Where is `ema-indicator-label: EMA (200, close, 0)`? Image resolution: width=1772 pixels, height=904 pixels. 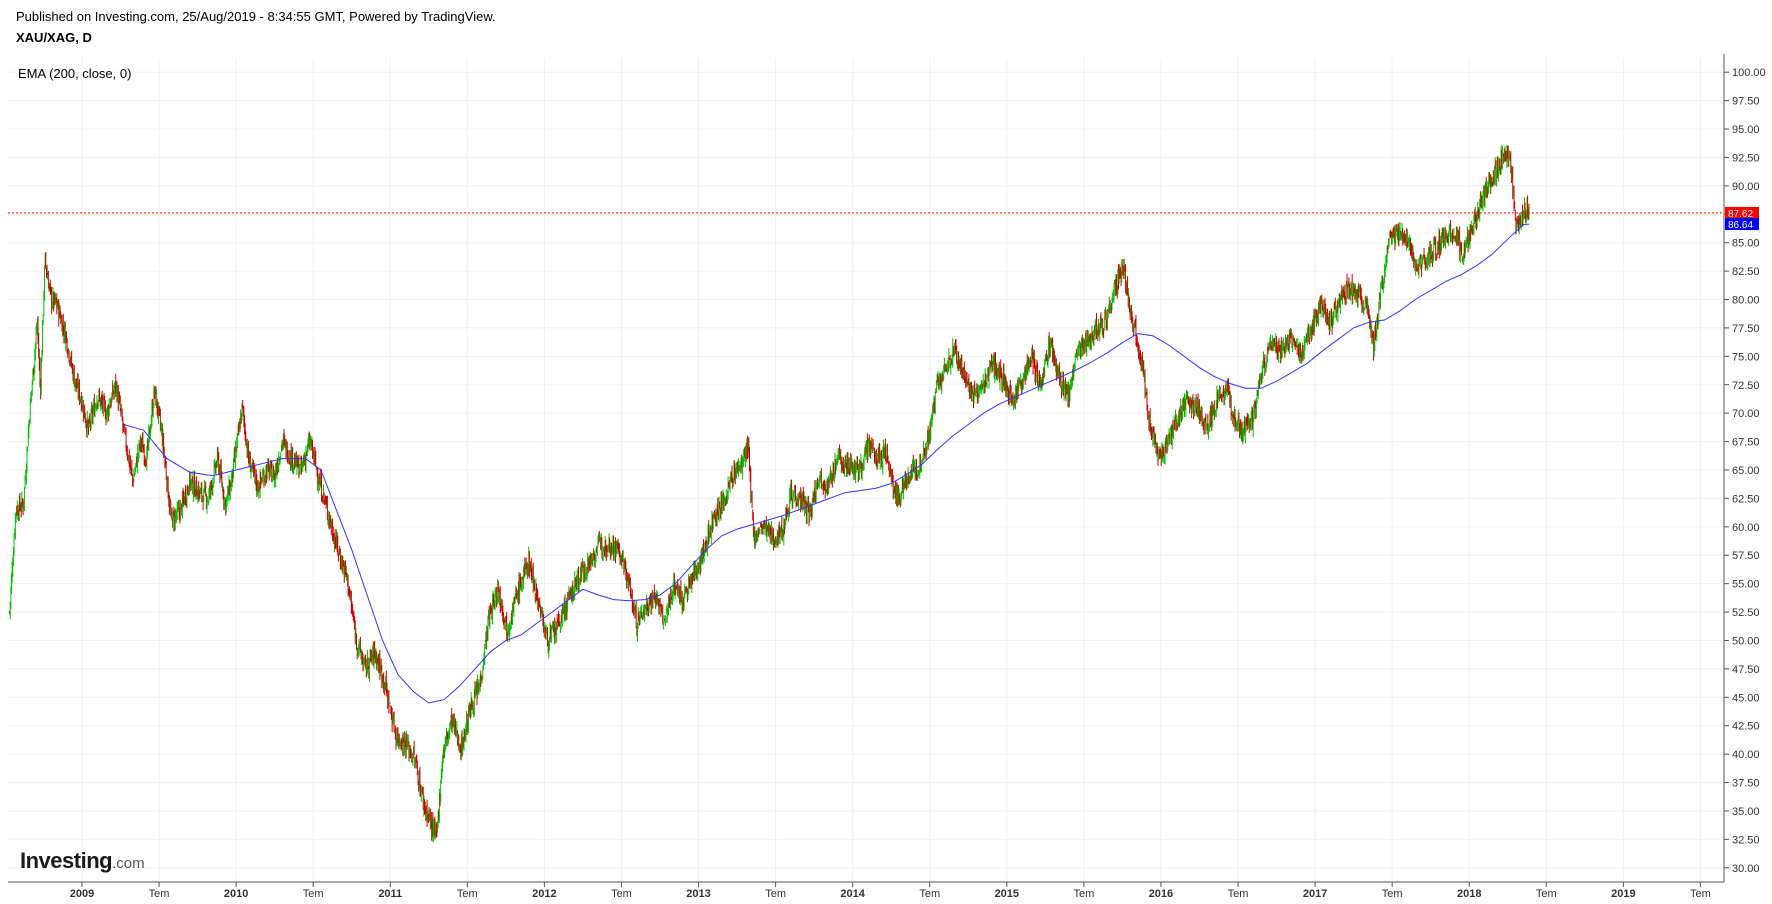
ema-indicator-label: EMA (200, close, 0) is located at coordinates (74, 73).